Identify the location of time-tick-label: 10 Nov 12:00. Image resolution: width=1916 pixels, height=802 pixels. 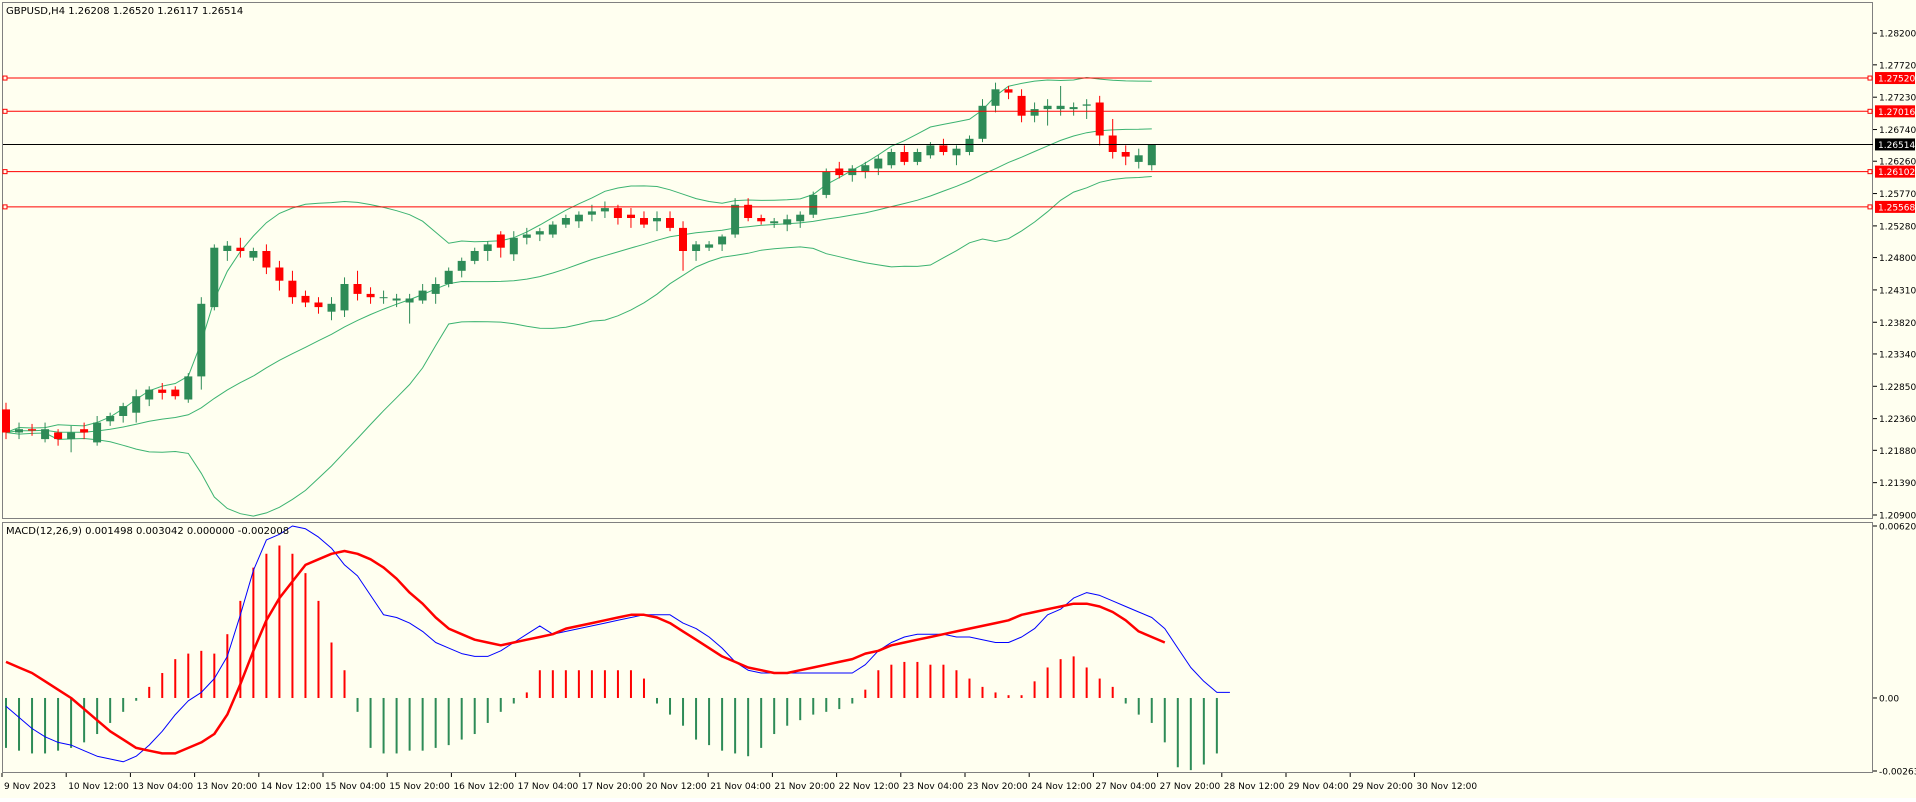
(98, 787).